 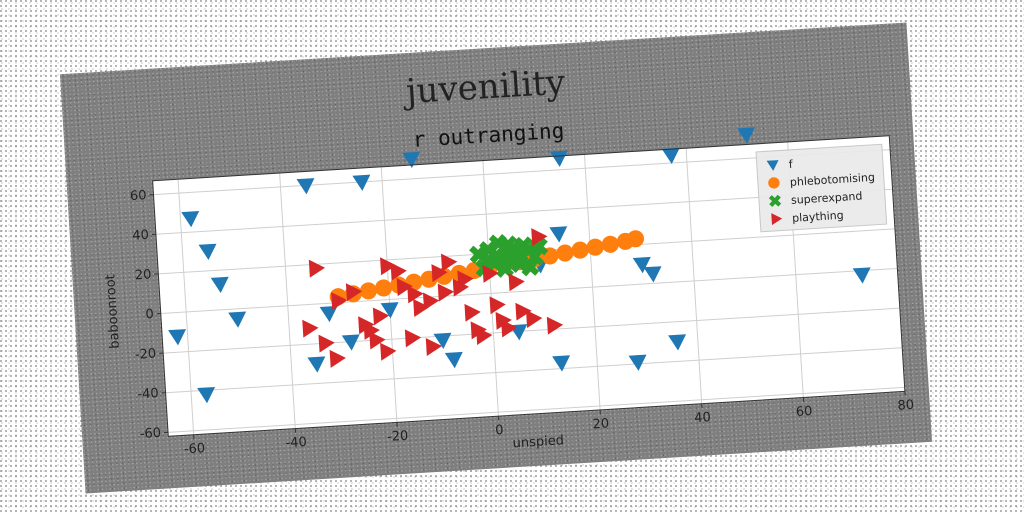 I want to click on x-axis-label: unspied, so click(x=538, y=442).